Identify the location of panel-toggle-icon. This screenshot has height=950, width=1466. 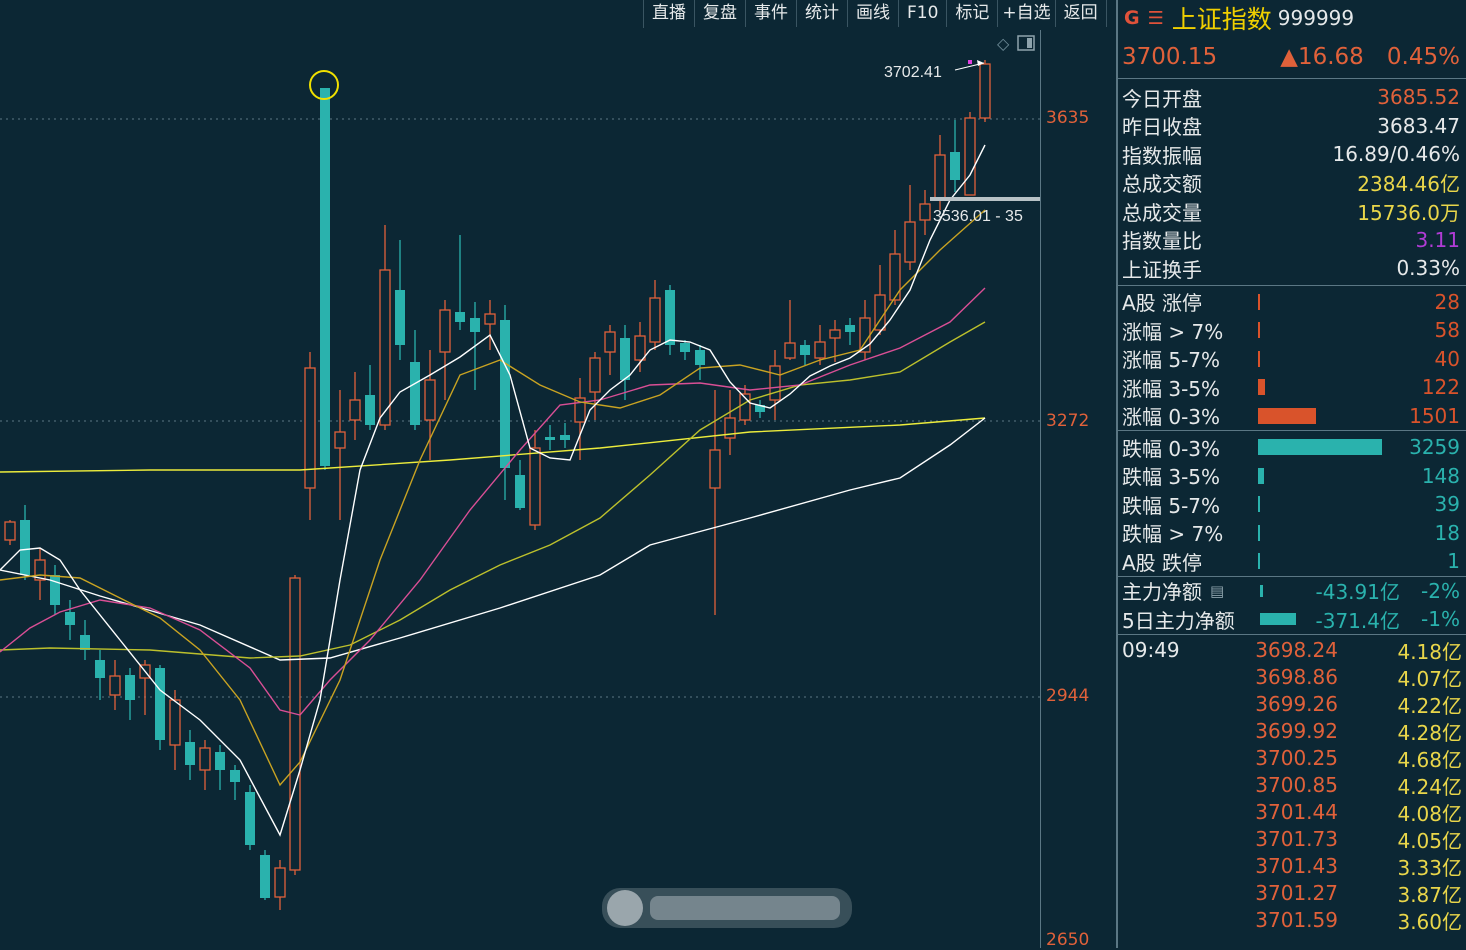
(1026, 43).